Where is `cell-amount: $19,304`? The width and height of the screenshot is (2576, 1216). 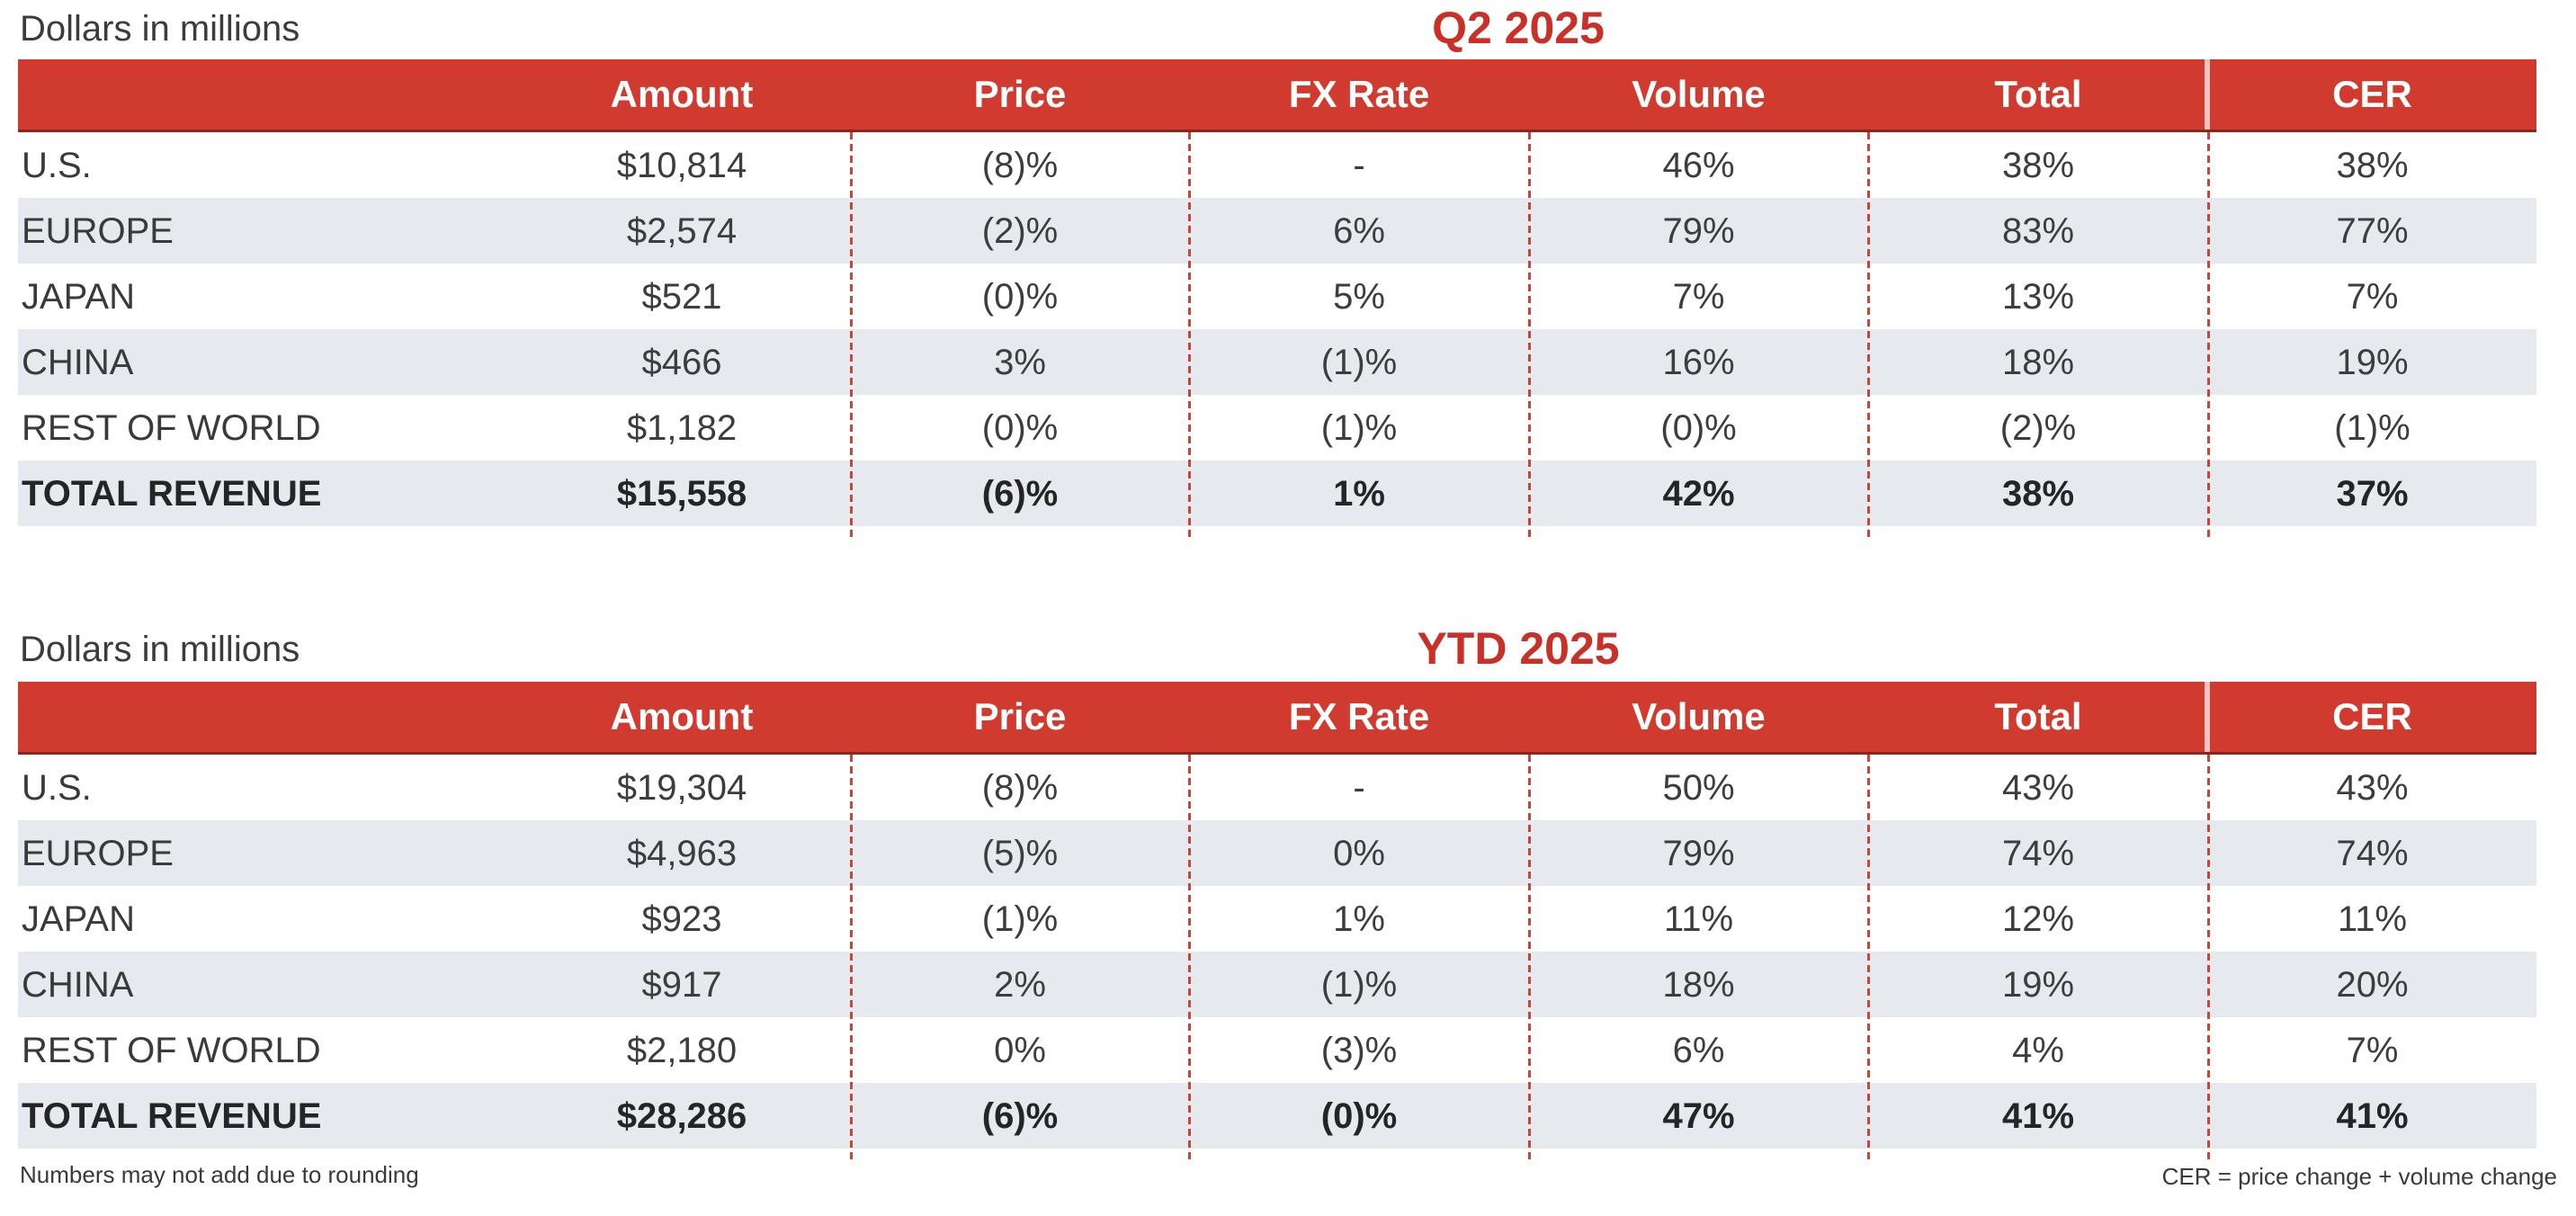
cell-amount: $19,304 is located at coordinates (681, 788).